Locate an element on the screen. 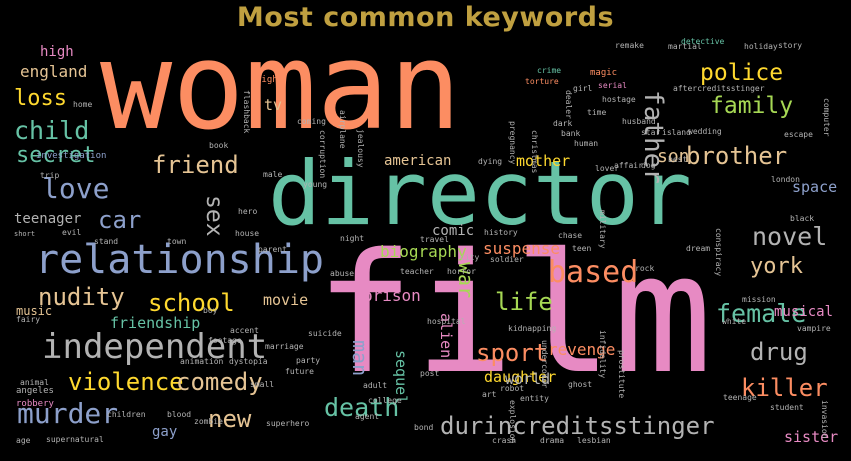 The height and width of the screenshot is (461, 851). keyword-investigation: investigation is located at coordinates (71, 156).